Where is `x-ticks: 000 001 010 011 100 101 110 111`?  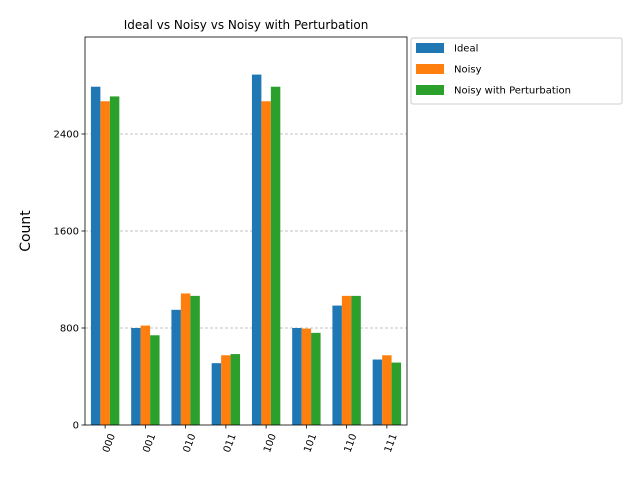
x-ticks: 000 001 010 011 100 101 110 111 is located at coordinates (250, 439).